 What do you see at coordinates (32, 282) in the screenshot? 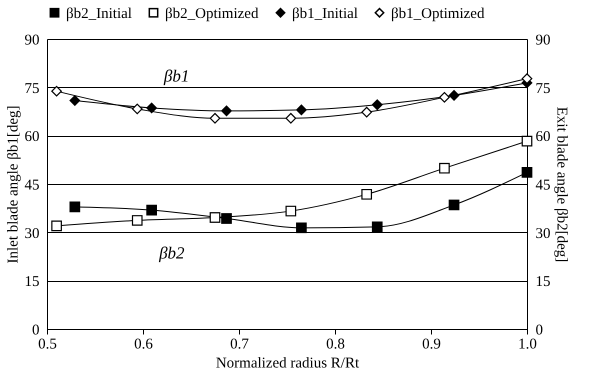
I see `y-tick-label: 15` at bounding box center [32, 282].